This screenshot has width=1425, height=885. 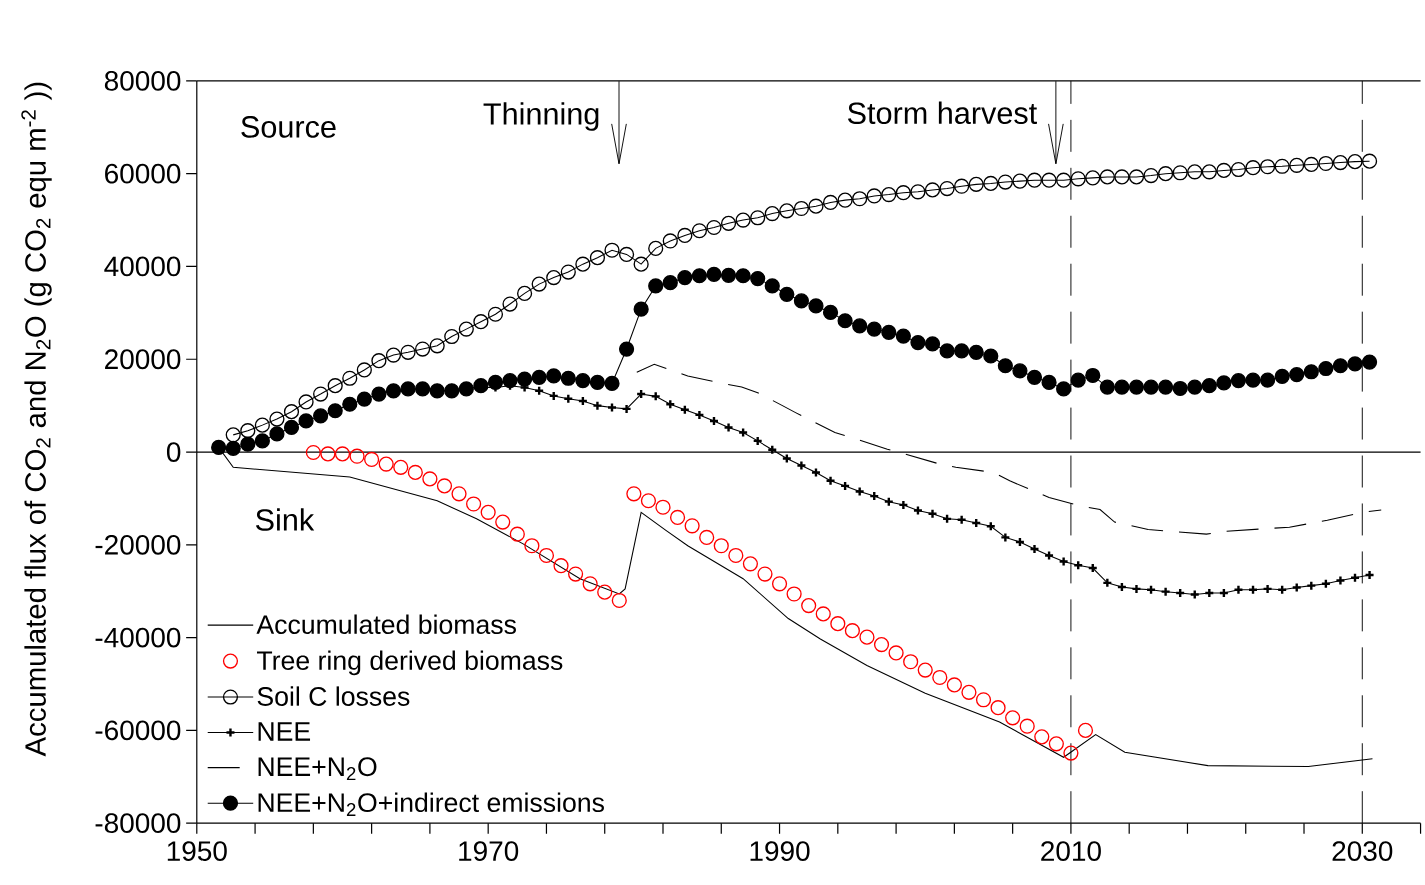 What do you see at coordinates (780, 851) in the screenshot?
I see `x-tick-label: 1990` at bounding box center [780, 851].